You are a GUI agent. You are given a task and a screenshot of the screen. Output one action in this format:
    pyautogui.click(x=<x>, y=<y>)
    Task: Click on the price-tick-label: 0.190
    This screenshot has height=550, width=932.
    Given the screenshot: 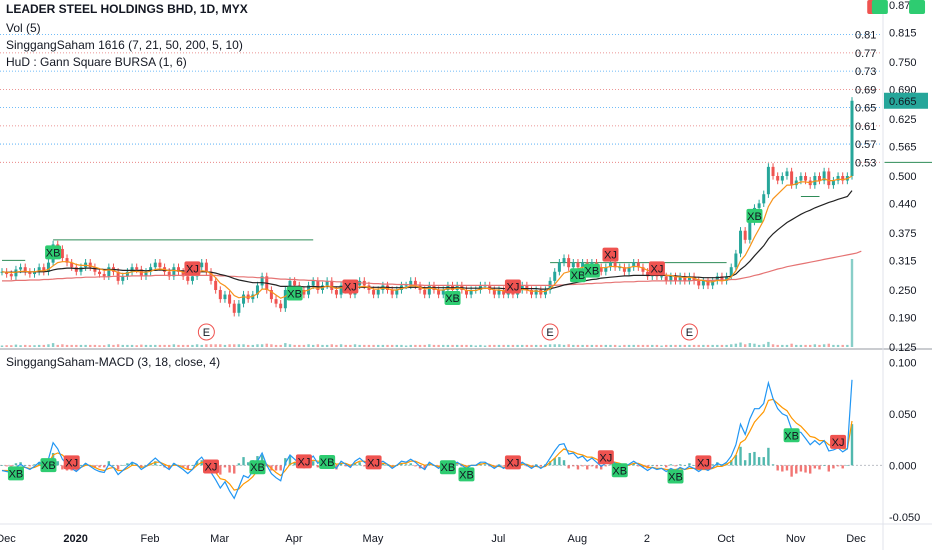 What is the action you would take?
    pyautogui.click(x=903, y=318)
    